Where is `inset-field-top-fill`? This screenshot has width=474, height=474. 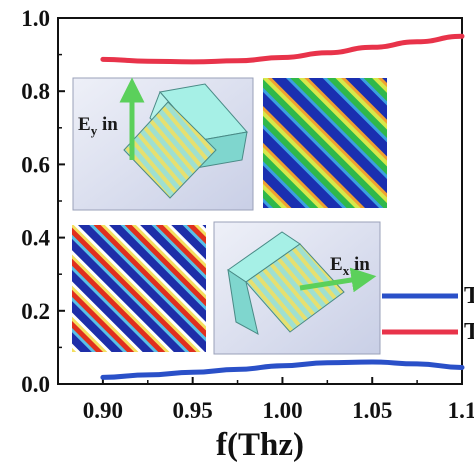
inset-field-top-fill is located at coordinates (325, 143).